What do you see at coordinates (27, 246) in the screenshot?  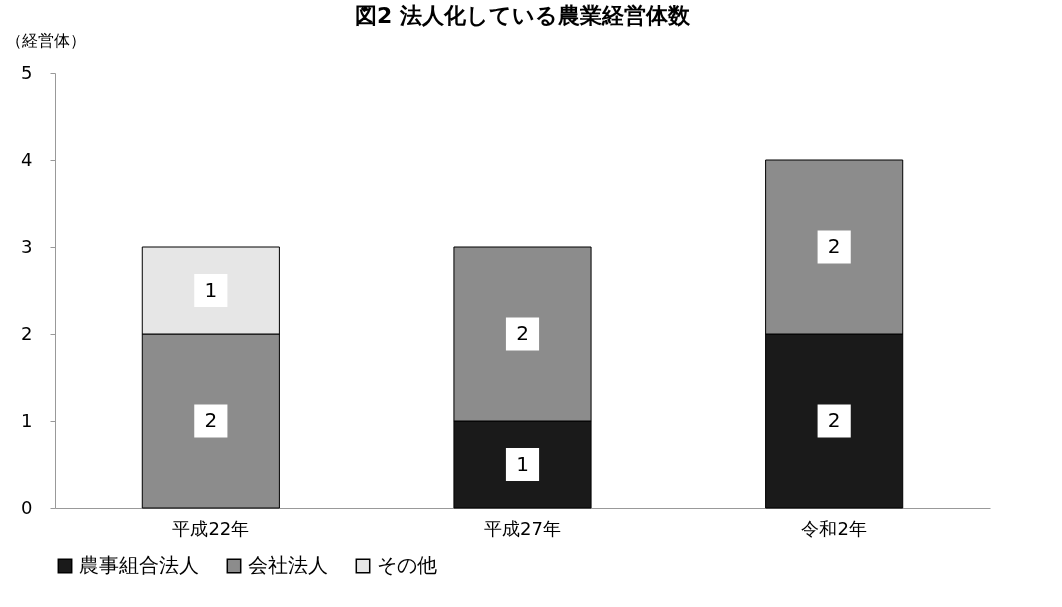 I see `y-tick-label: 3` at bounding box center [27, 246].